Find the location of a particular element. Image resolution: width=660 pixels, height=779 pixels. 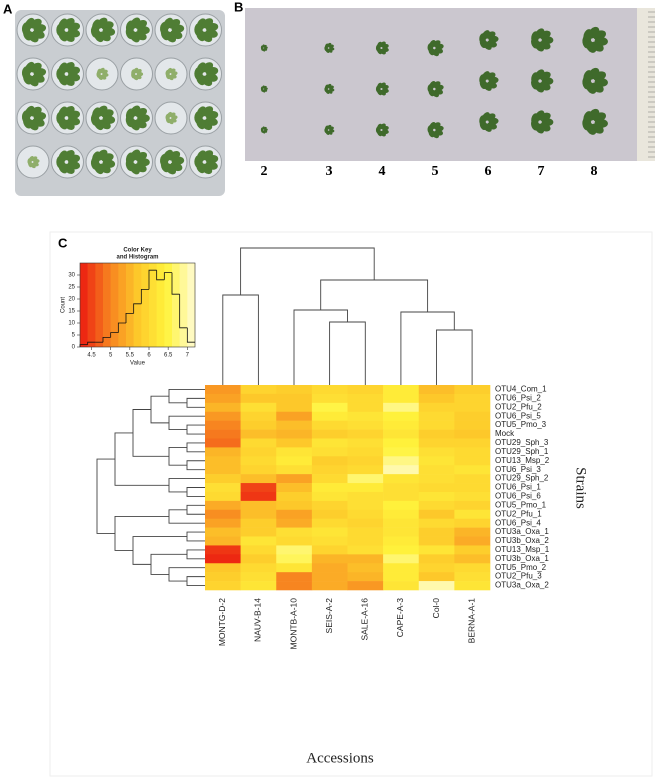

column-label: MONTB-A-10 is located at coordinates (293, 624).